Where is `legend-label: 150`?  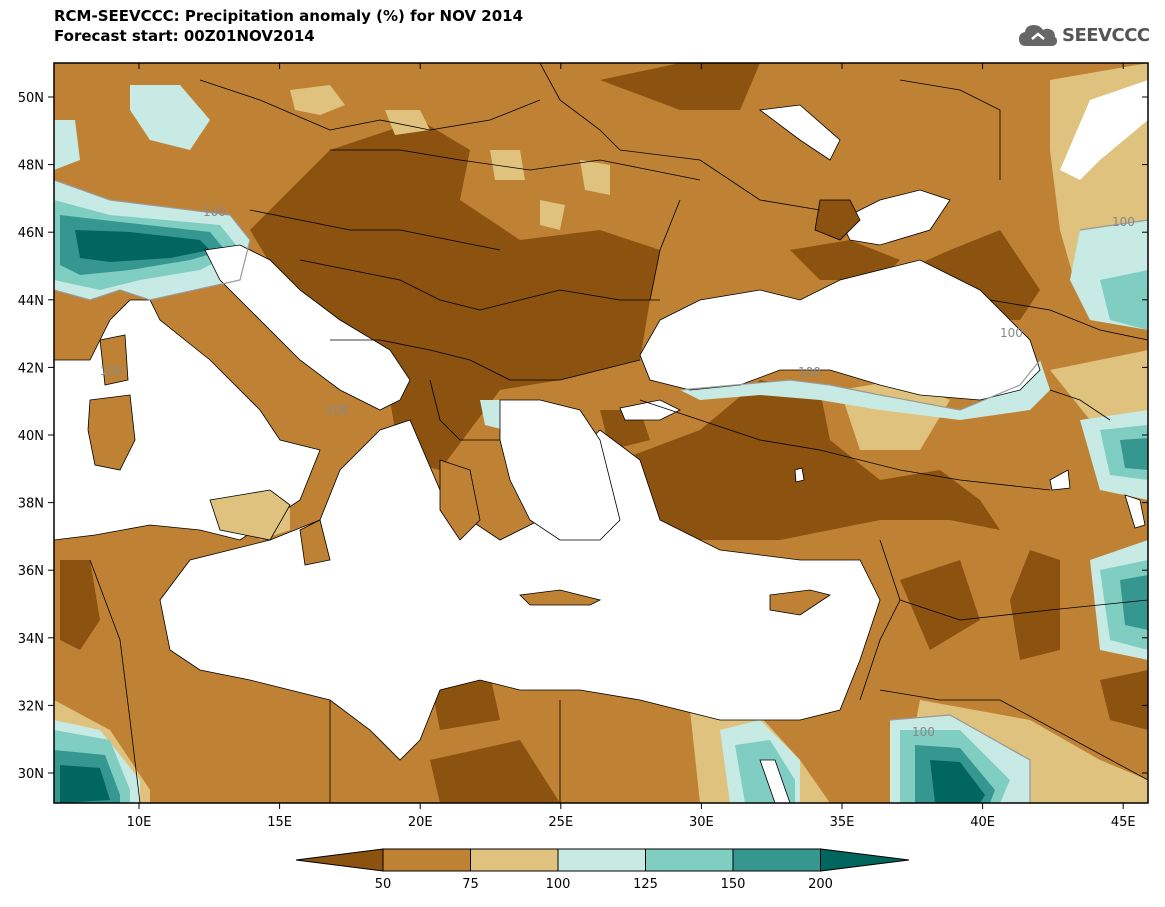 legend-label: 150 is located at coordinates (733, 884).